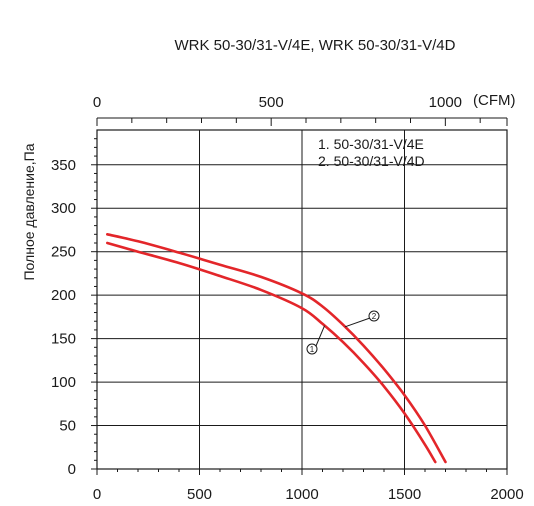 The height and width of the screenshot is (506, 534). Describe the element at coordinates (63, 165) in the screenshot. I see `y-tick-label: 350` at that location.